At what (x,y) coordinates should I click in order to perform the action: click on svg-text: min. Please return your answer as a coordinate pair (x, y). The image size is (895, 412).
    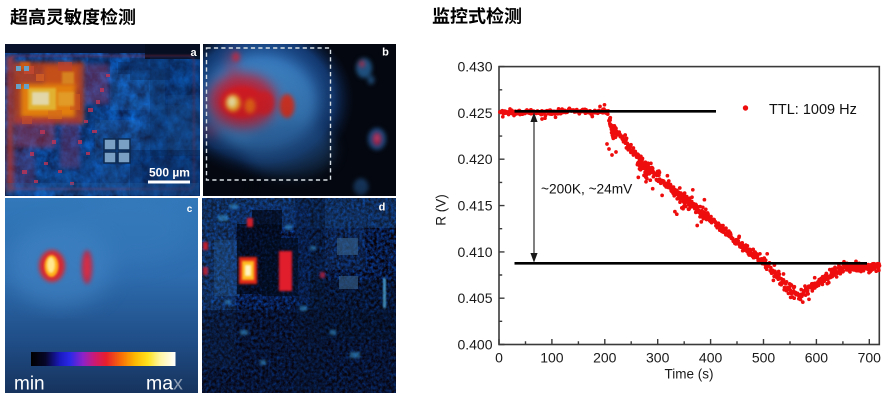
    Looking at the image, I should click on (29, 384).